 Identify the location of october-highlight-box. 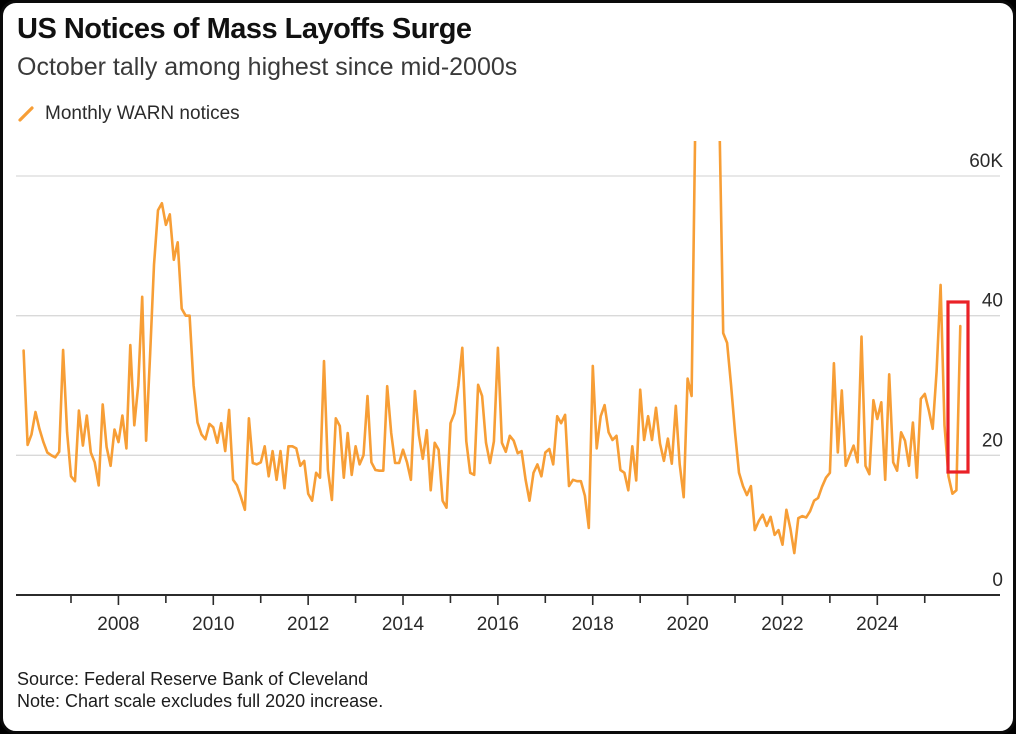
(958, 387).